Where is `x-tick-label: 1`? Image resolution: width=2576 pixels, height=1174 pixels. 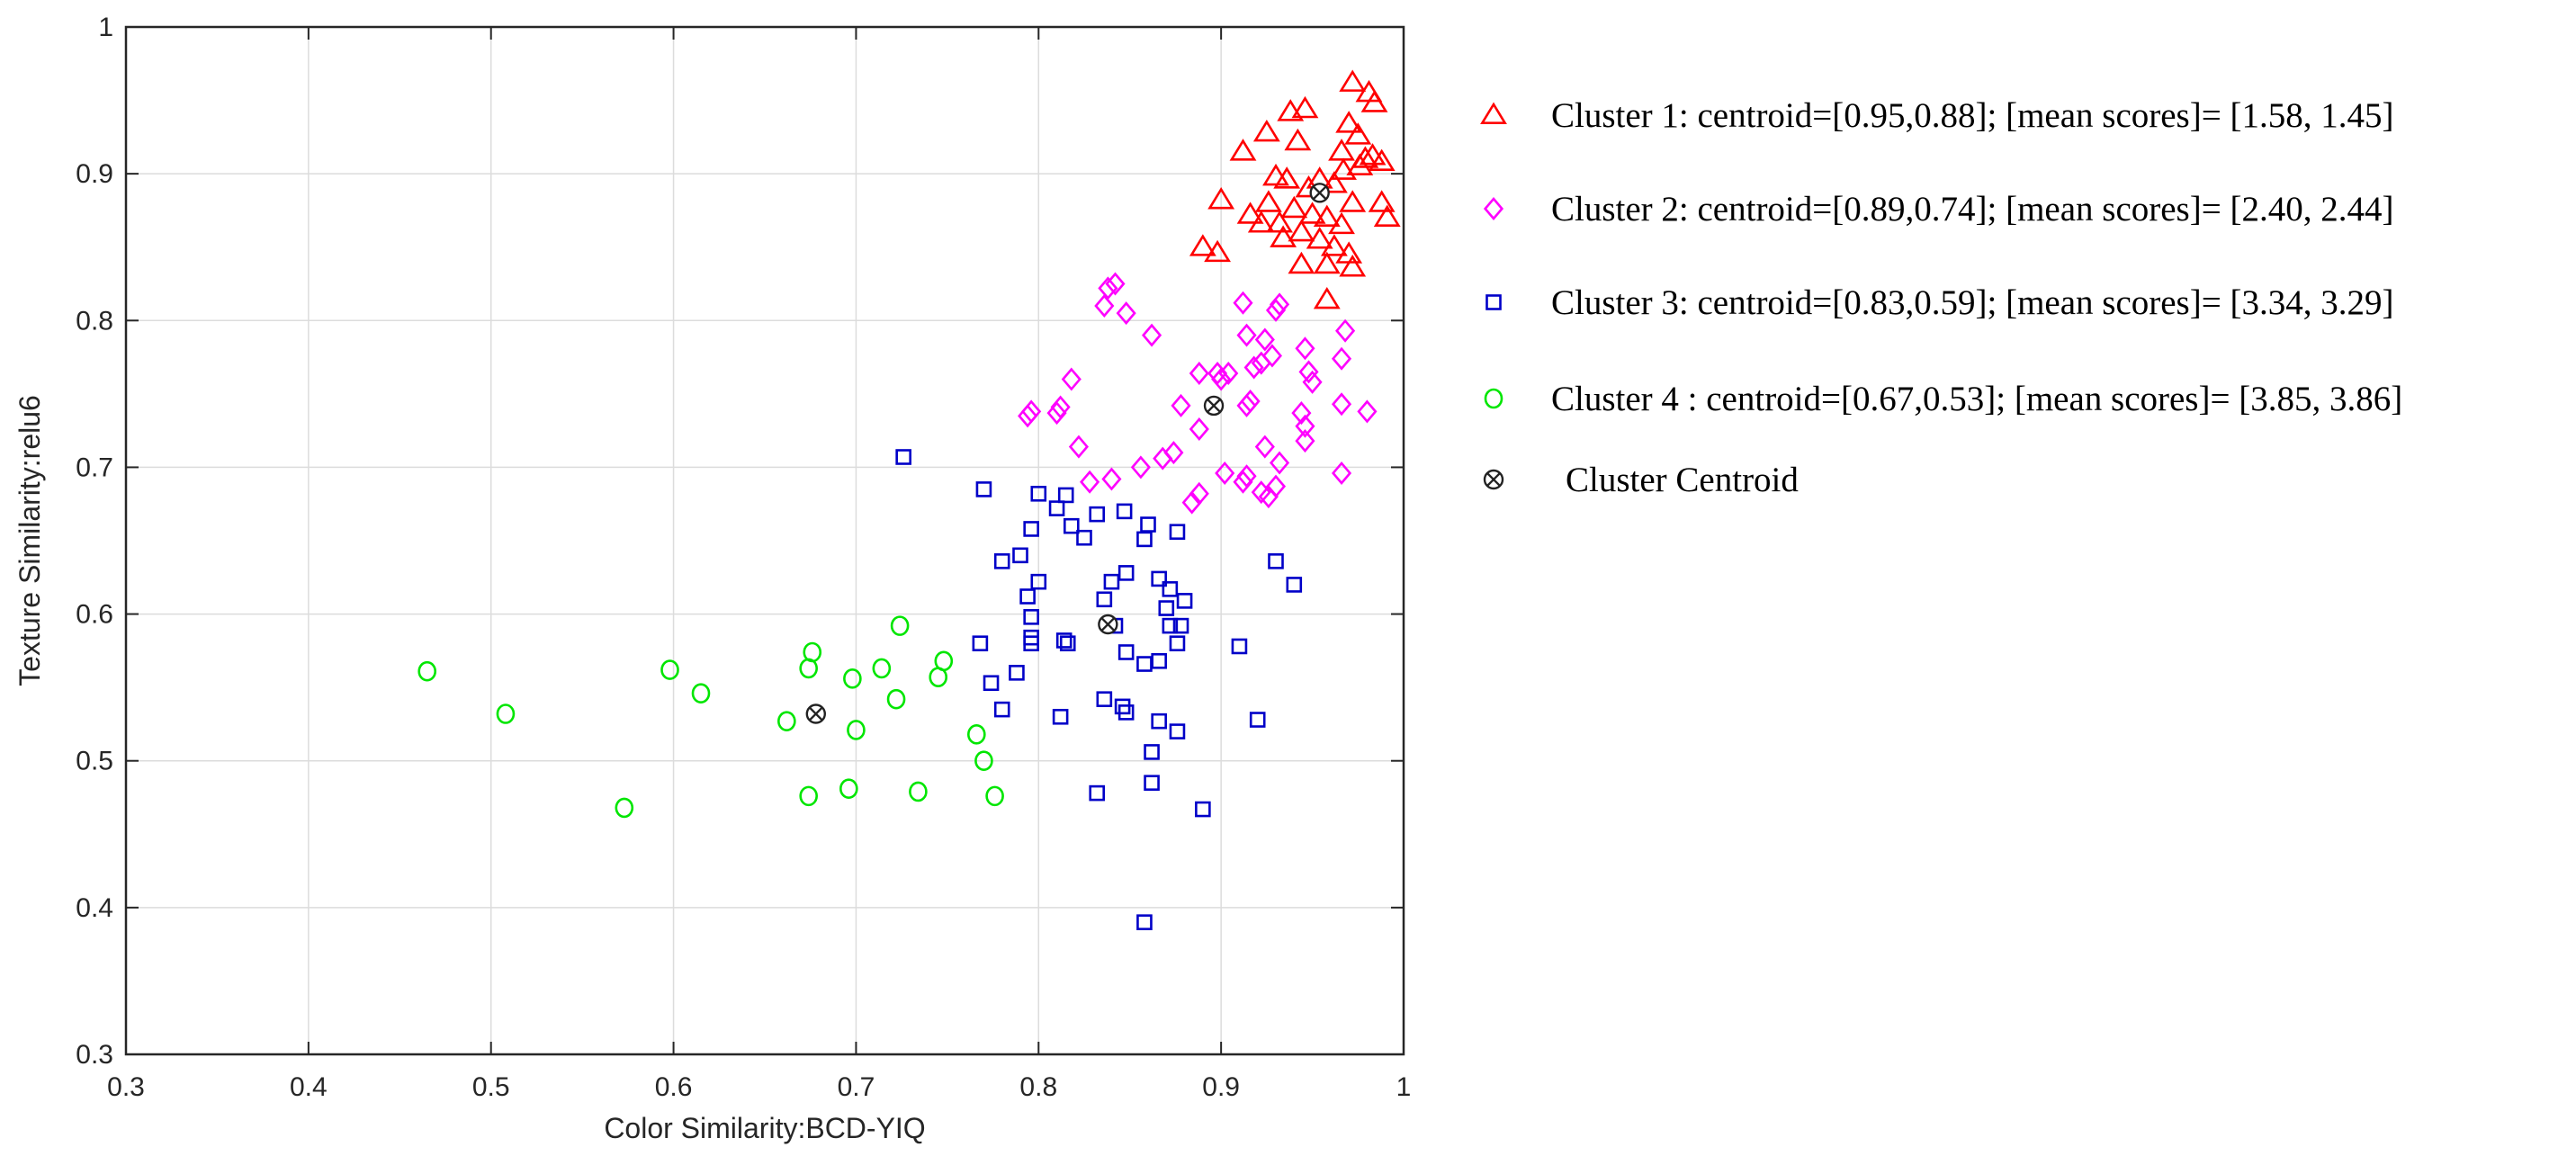
x-tick-label: 1 is located at coordinates (1404, 1087).